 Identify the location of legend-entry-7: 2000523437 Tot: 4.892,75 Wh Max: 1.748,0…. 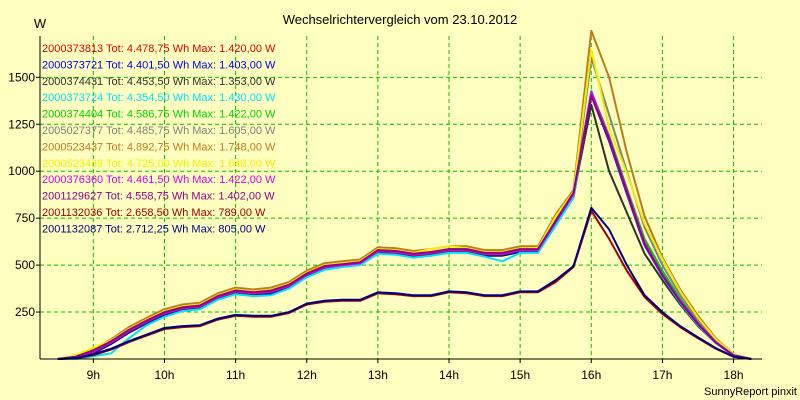
(159, 147).